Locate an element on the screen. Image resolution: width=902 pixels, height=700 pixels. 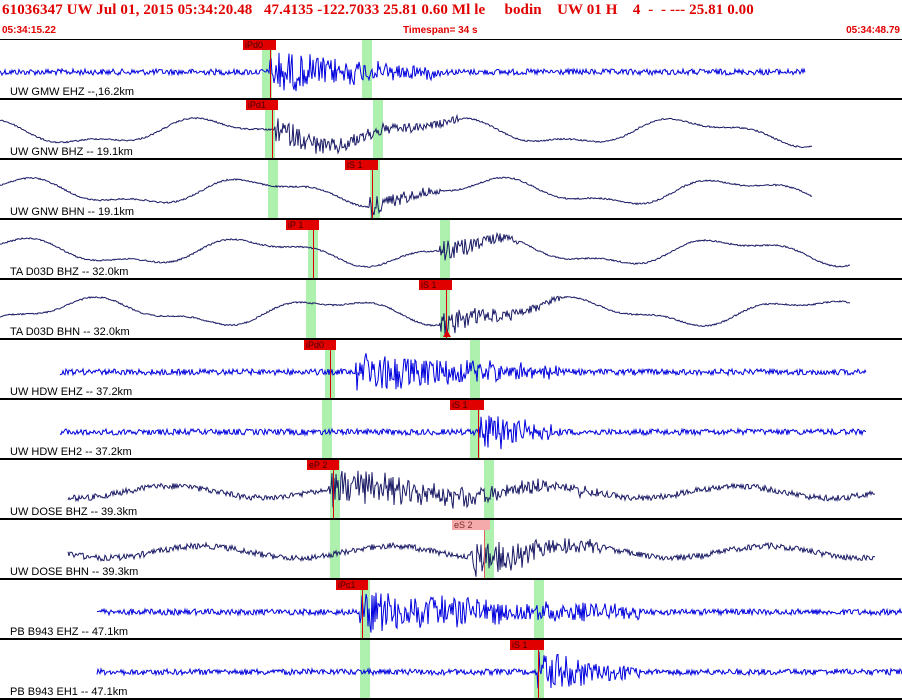
pick-label: eS 2 is located at coordinates (471, 525).